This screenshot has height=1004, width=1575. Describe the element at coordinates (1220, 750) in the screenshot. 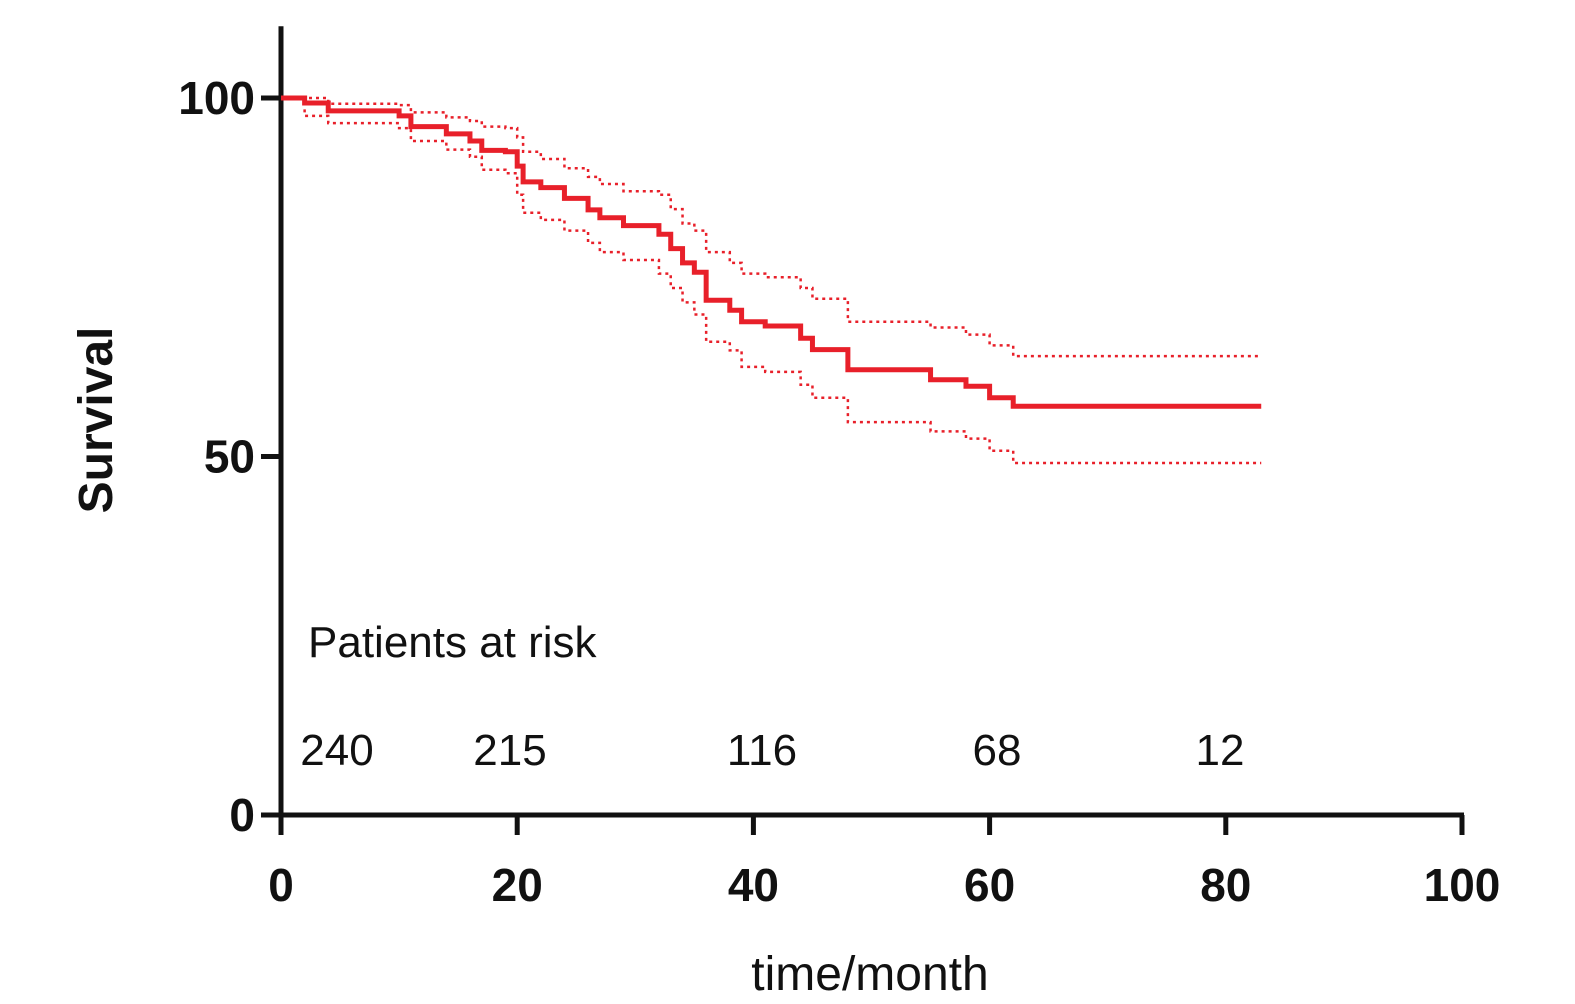

I see `risk-count: 12` at that location.